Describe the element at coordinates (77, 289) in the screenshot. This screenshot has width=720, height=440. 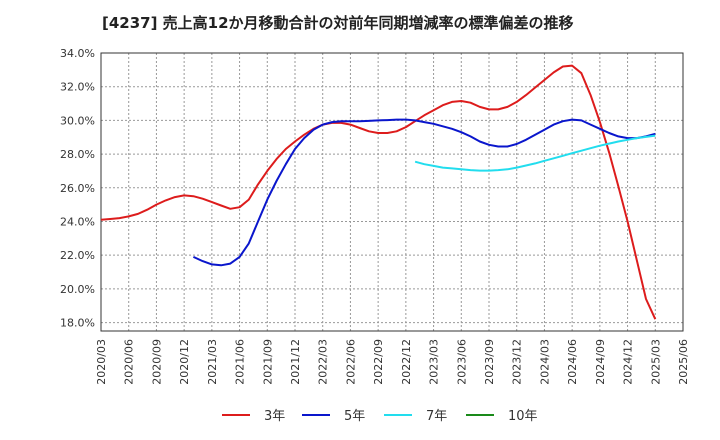
I see `y-tick-label: 20.0%` at that location.